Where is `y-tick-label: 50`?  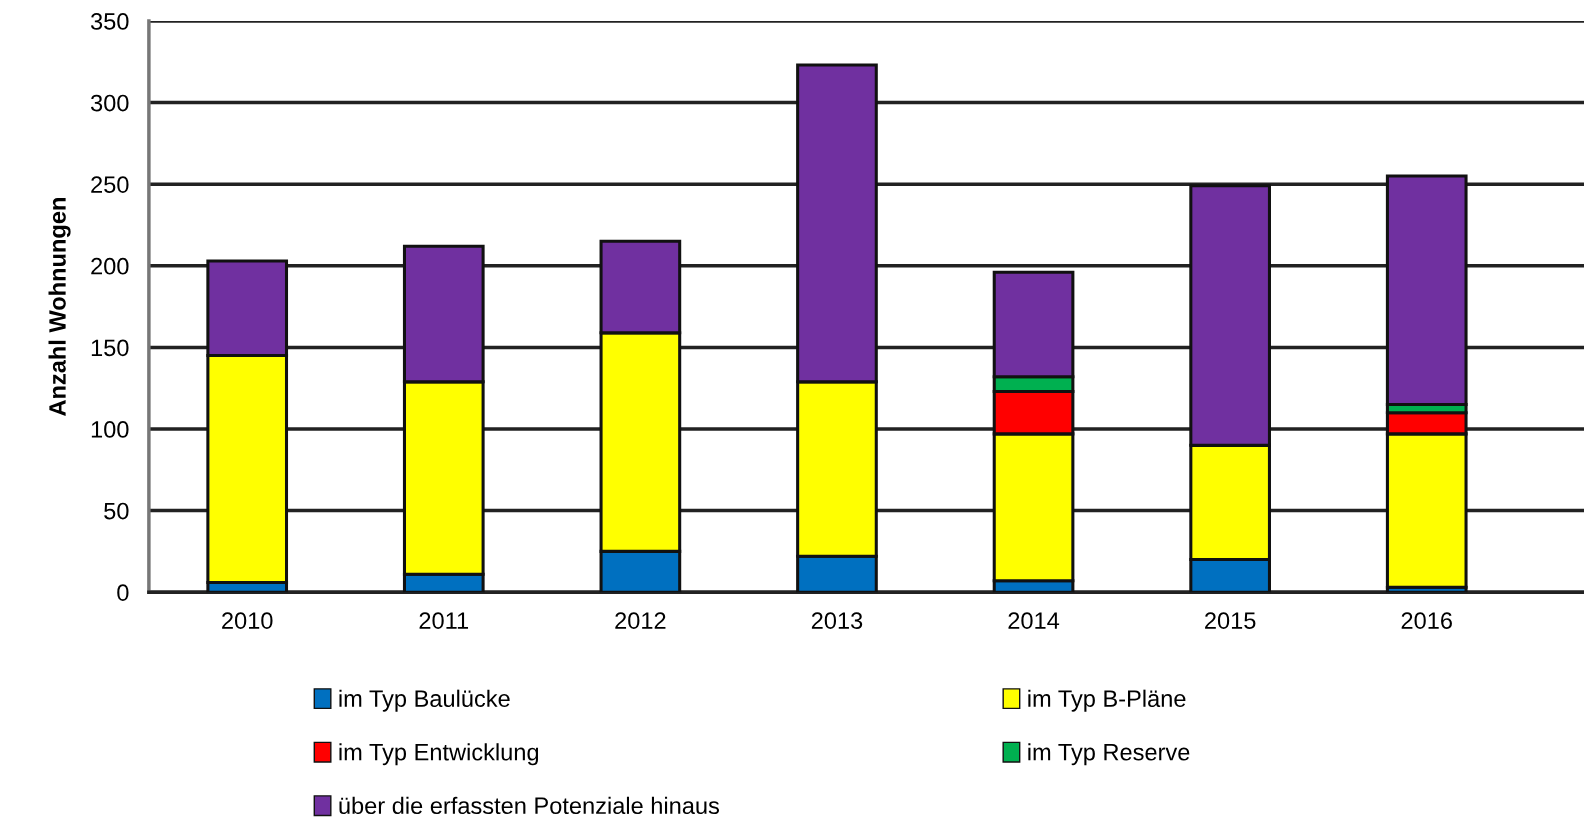
y-tick-label: 50 is located at coordinates (116, 511).